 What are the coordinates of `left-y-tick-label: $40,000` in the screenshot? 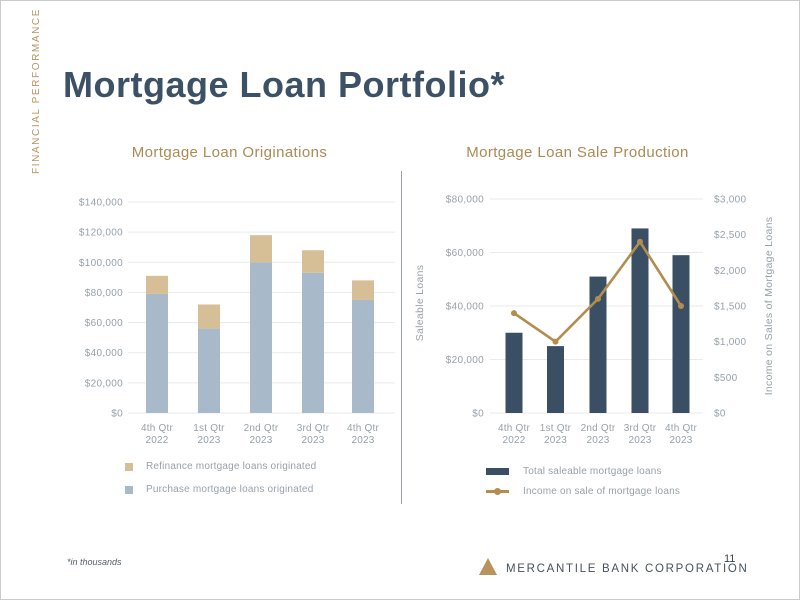 It's located at (465, 307).